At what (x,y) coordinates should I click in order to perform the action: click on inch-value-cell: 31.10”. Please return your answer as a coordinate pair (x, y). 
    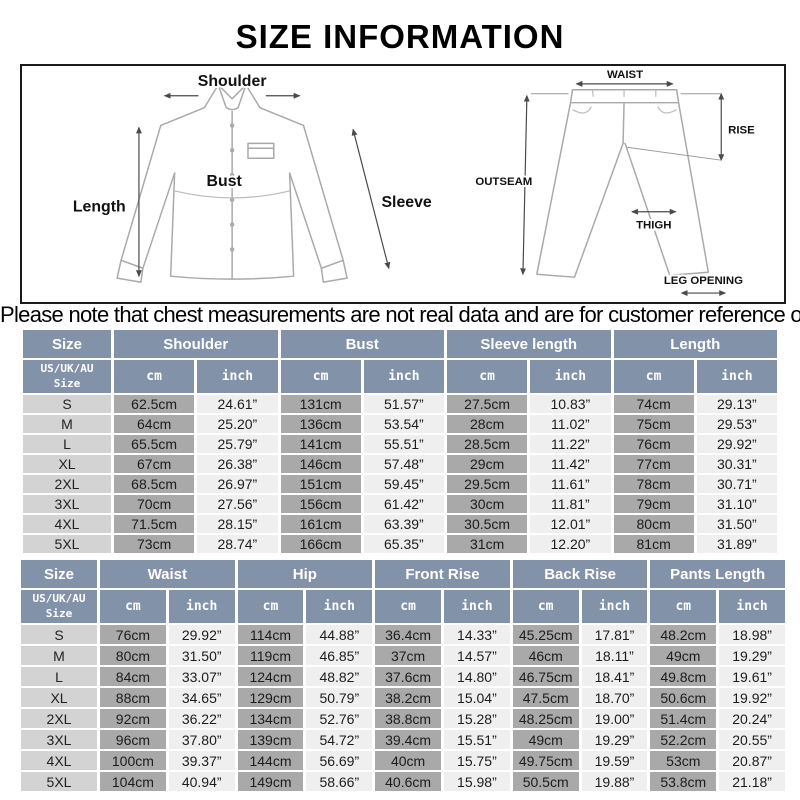
    Looking at the image, I should click on (736, 504).